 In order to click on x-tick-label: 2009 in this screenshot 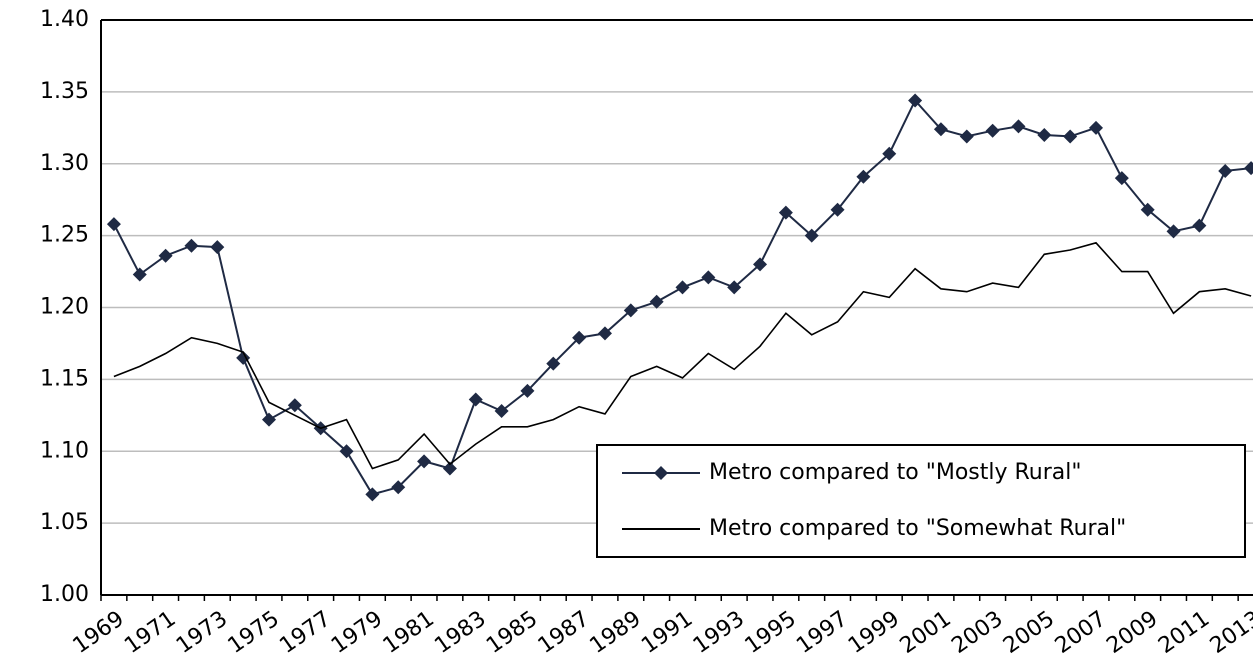, I will do `click(1132, 632)`.